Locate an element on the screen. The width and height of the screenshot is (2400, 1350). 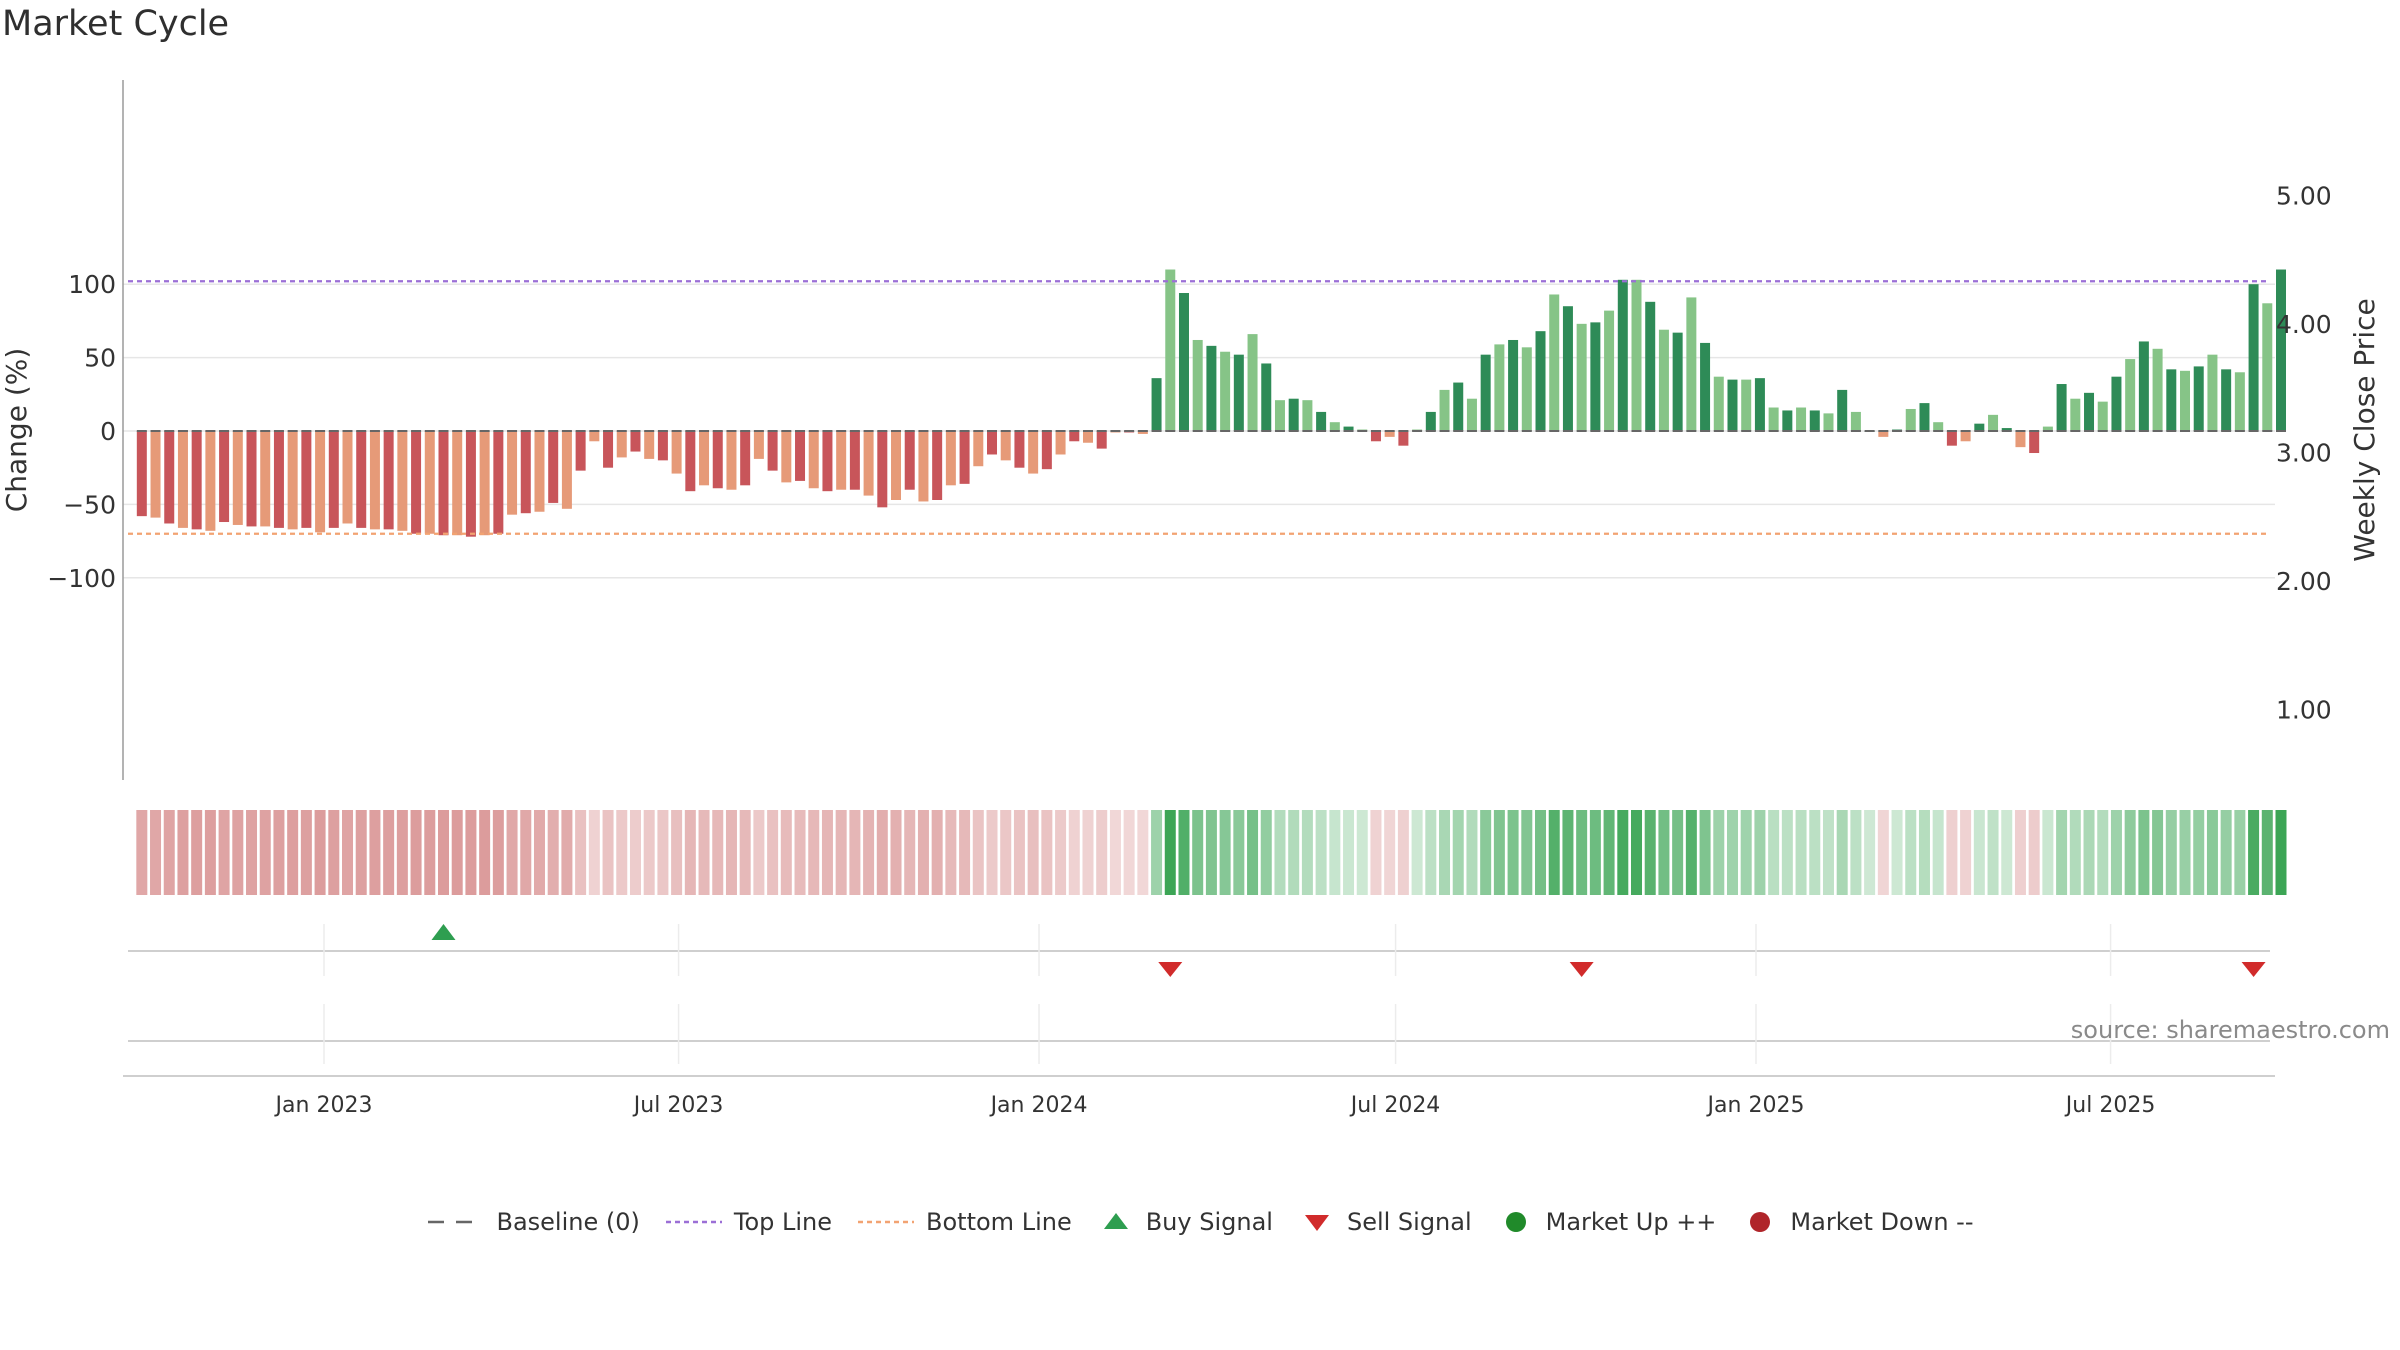
legend-baseline: Baseline (0) is located at coordinates (533, 1222).